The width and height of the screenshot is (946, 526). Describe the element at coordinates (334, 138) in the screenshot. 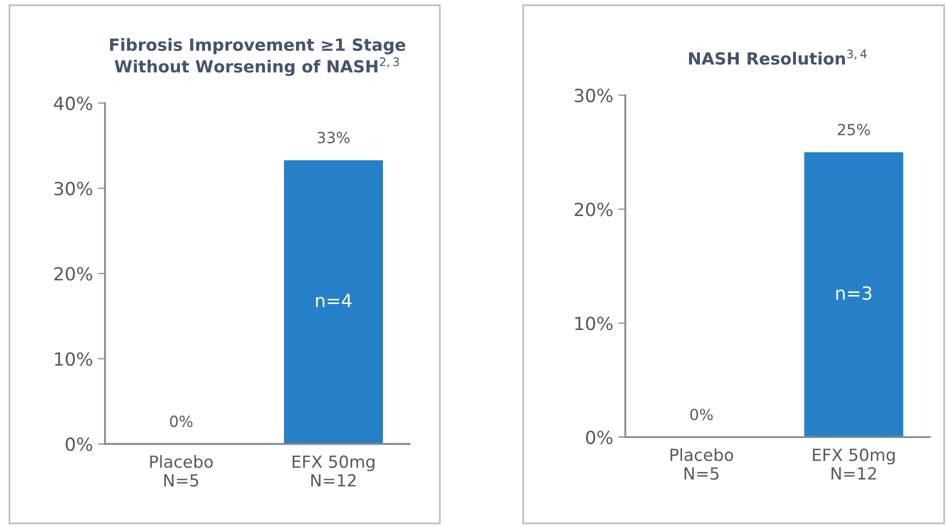

I see `data-label: 33%` at that location.